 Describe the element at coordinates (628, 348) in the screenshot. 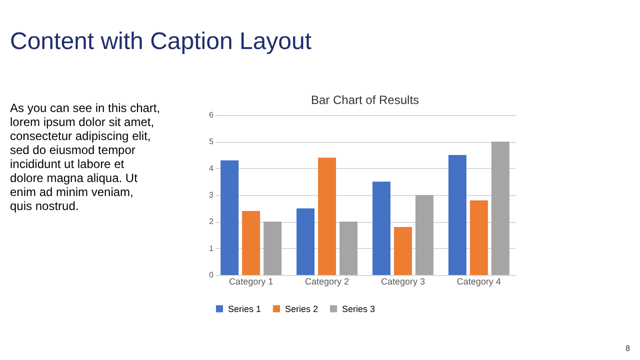

I see `text: 8` at that location.